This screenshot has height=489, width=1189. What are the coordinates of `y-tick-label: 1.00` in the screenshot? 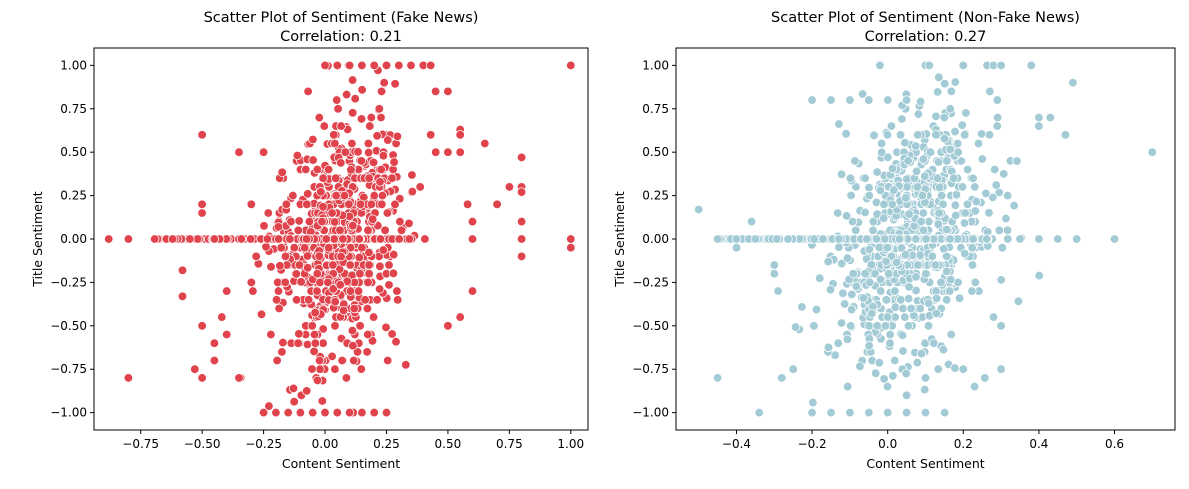 It's located at (655, 65).